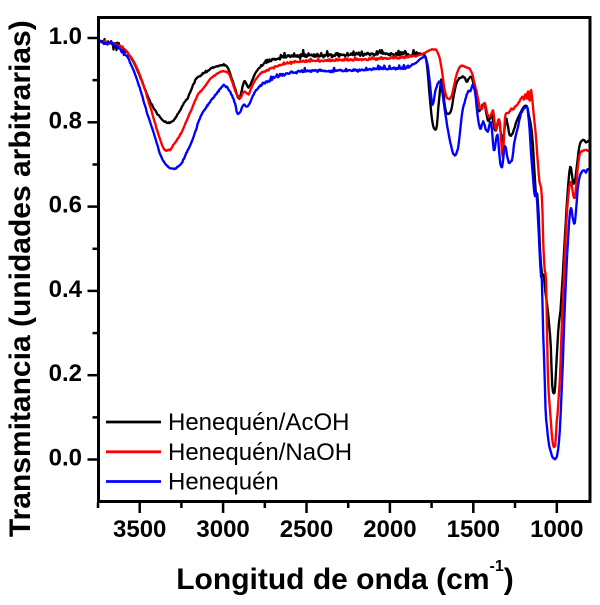  What do you see at coordinates (20, 278) in the screenshot?
I see `svg-text:Transmitancia (unidades arbitr: Transmitancia (unidades arbitrarias)` at bounding box center [20, 278].